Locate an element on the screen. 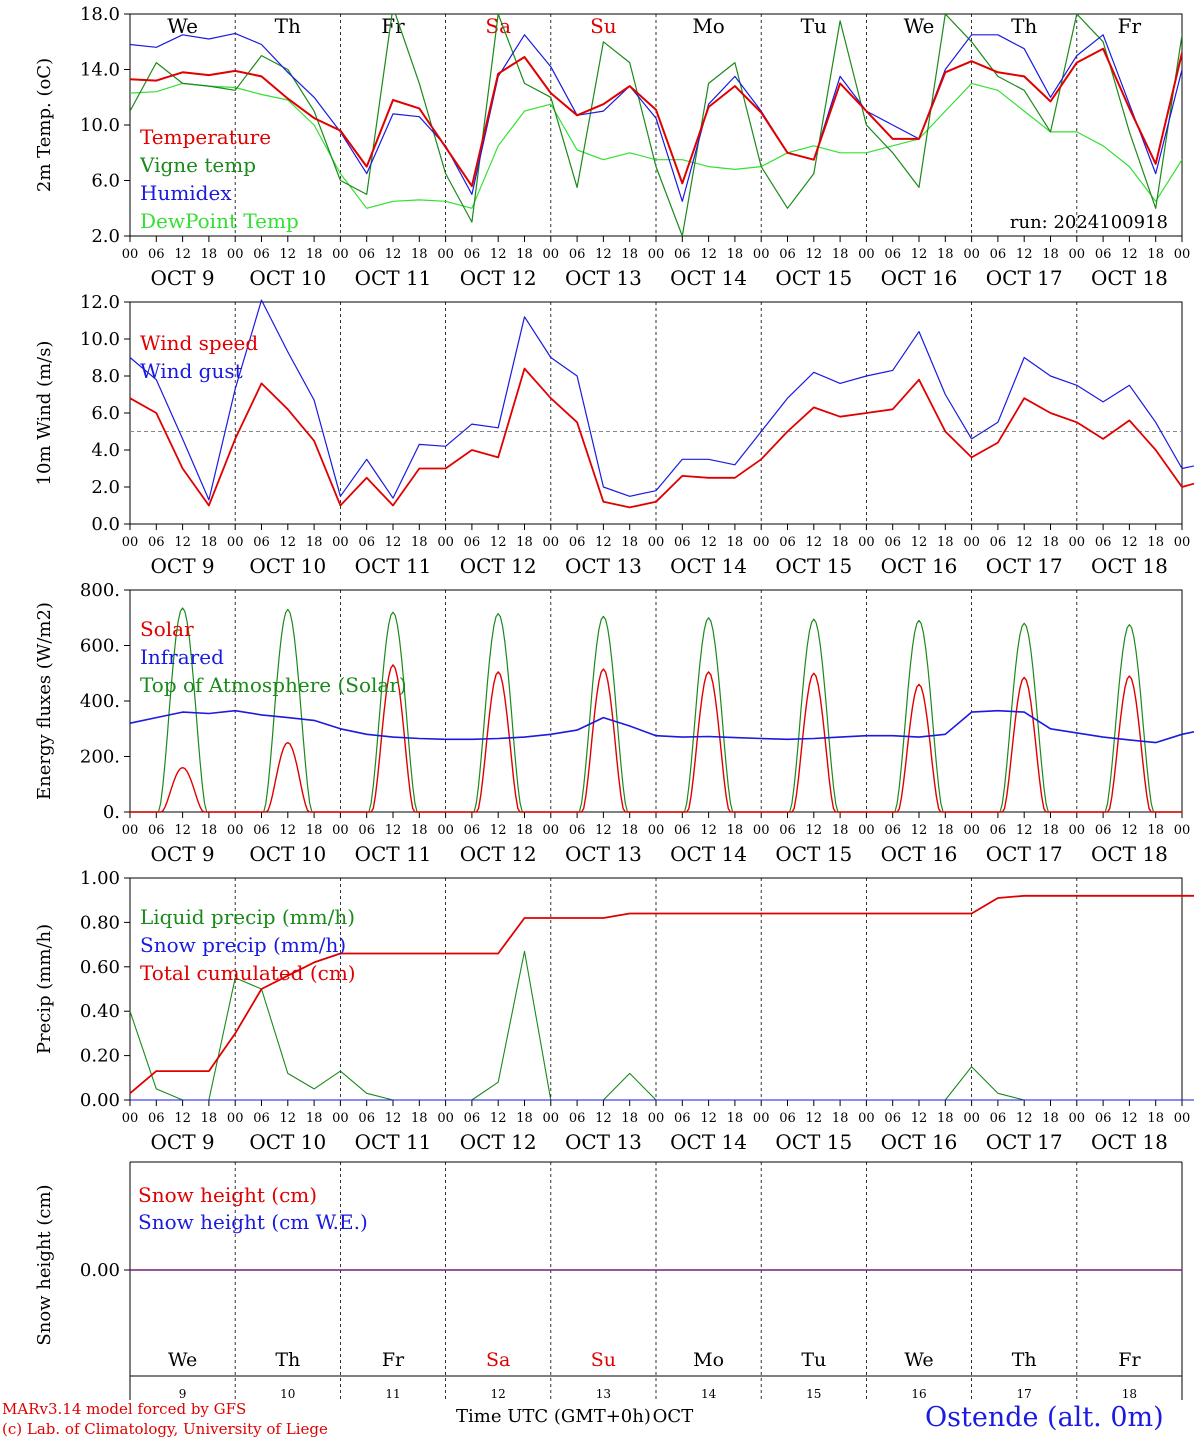 This screenshot has width=1194, height=1440. legend-entry: Wind gust is located at coordinates (191, 371).